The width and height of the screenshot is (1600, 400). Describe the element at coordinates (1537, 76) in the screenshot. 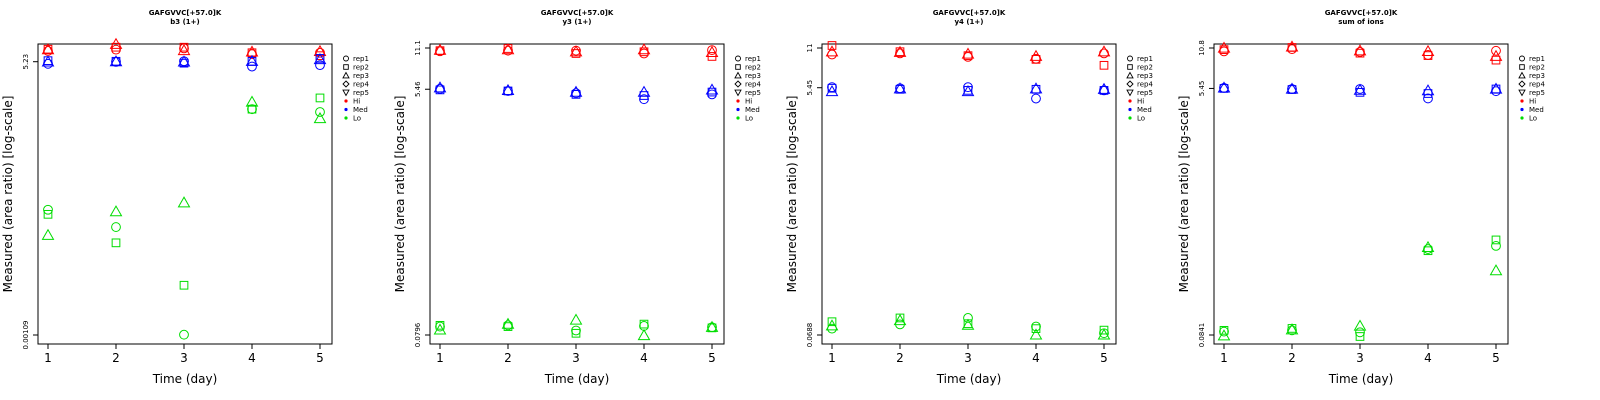

I see `legend-label: rep3` at that location.